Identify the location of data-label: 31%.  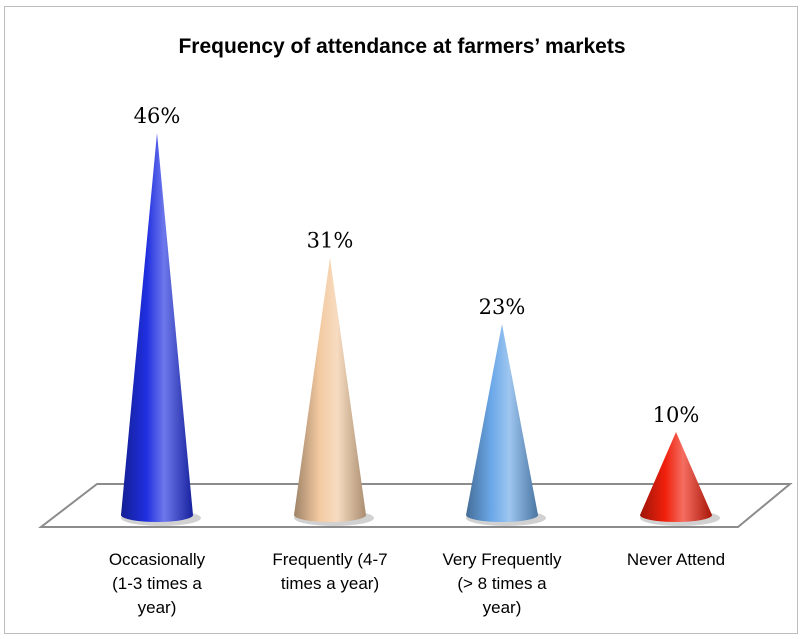
(330, 241).